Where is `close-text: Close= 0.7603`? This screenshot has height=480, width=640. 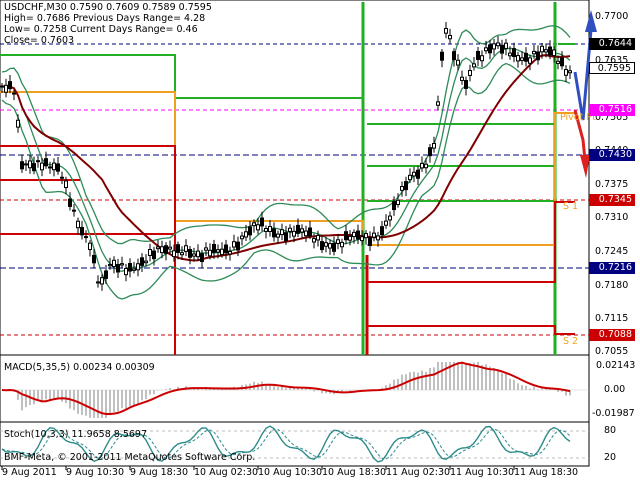 close-text: Close= 0.7603 is located at coordinates (39, 40).